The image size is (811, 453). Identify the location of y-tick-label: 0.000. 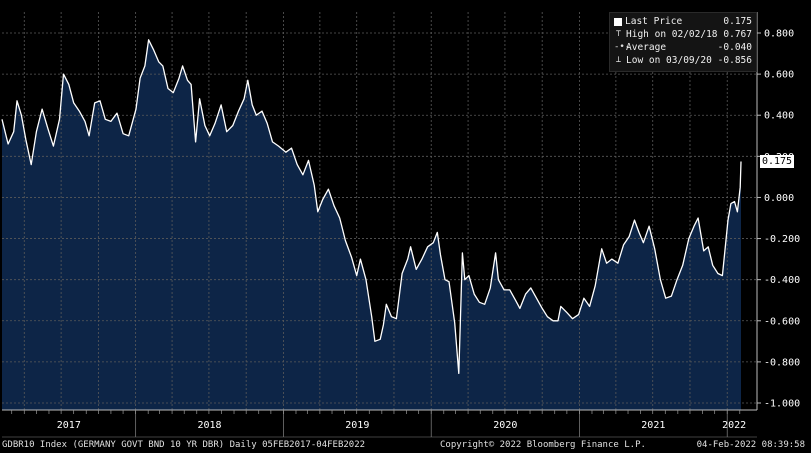
(779, 198).